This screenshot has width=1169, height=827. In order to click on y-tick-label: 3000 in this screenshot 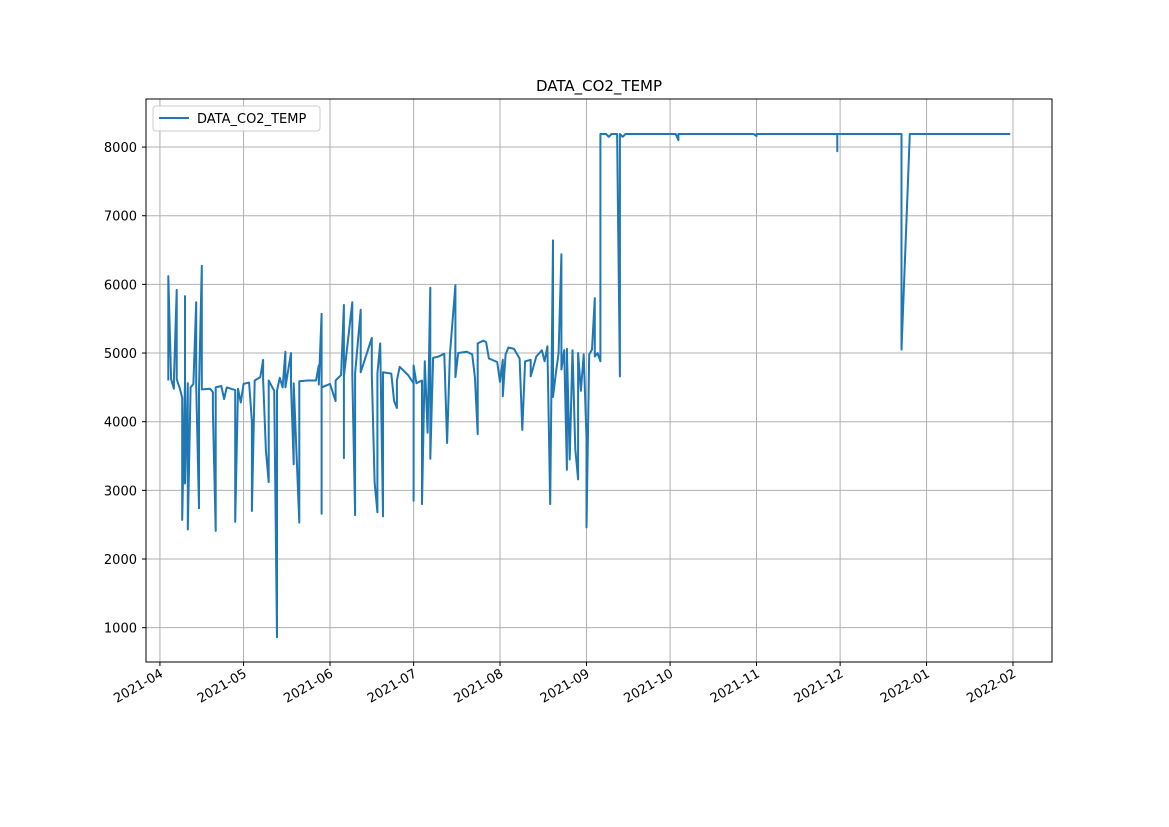, I will do `click(120, 491)`.